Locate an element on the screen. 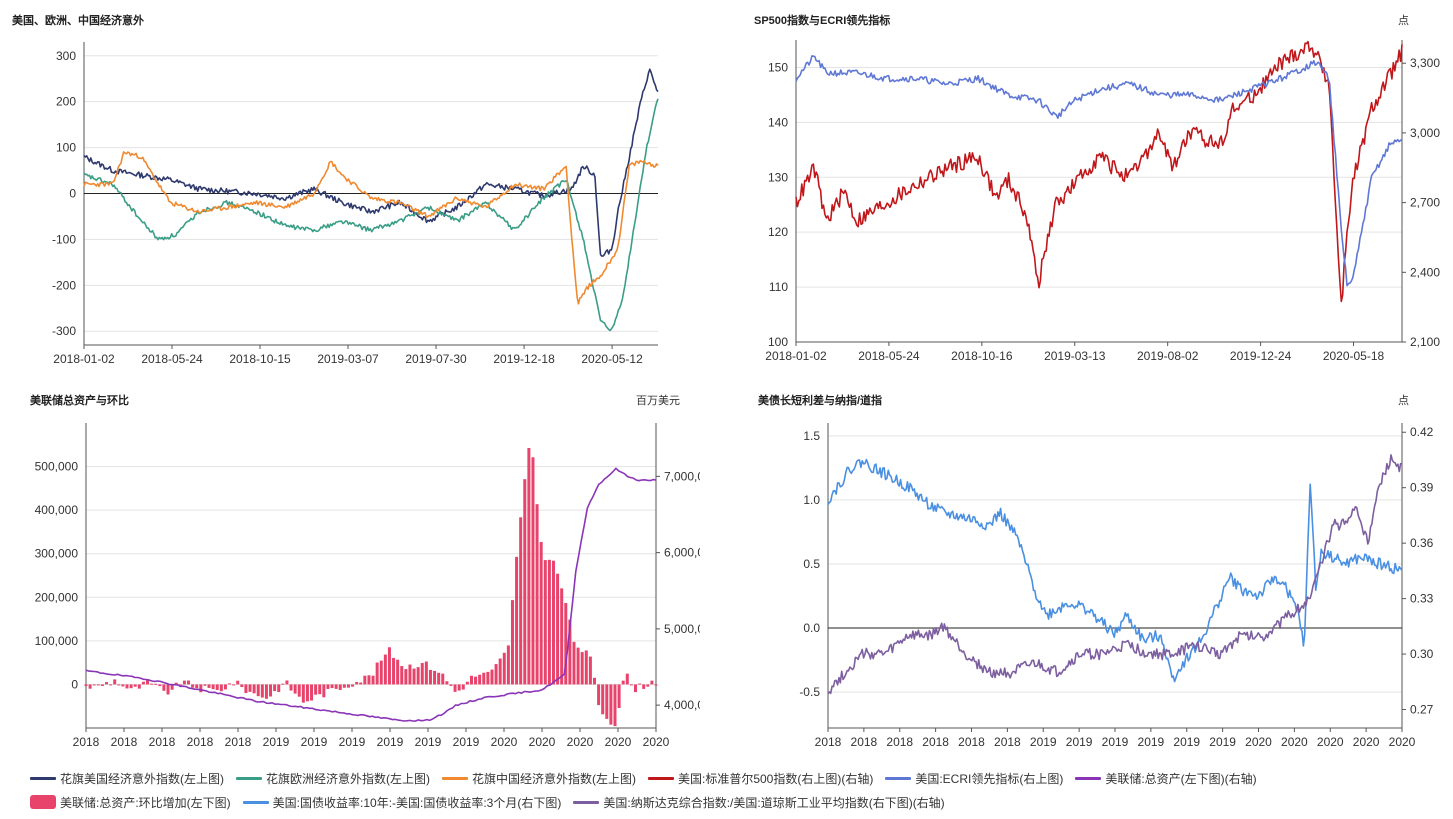 This screenshot has width=1453, height=819. y-tick-label: 0.0 is located at coordinates (811, 628).